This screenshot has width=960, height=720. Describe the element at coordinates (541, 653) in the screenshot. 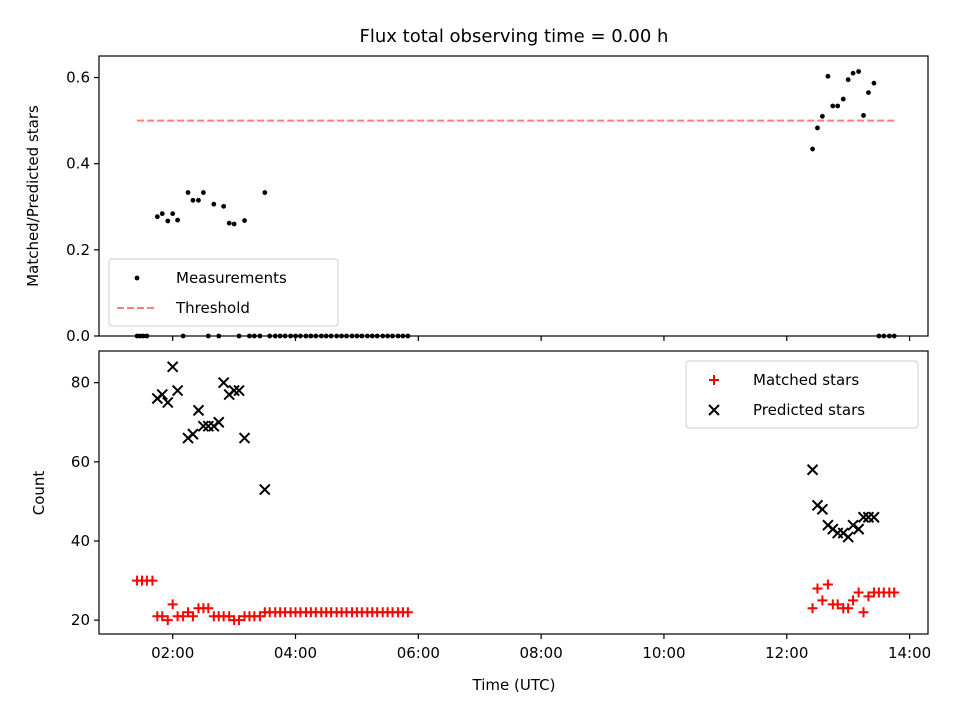

I see `x-tick-label: 08:00` at that location.